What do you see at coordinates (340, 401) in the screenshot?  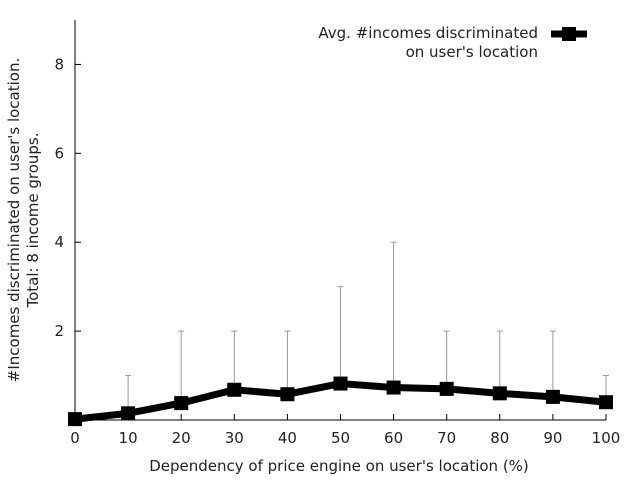 I see `data-series` at bounding box center [340, 401].